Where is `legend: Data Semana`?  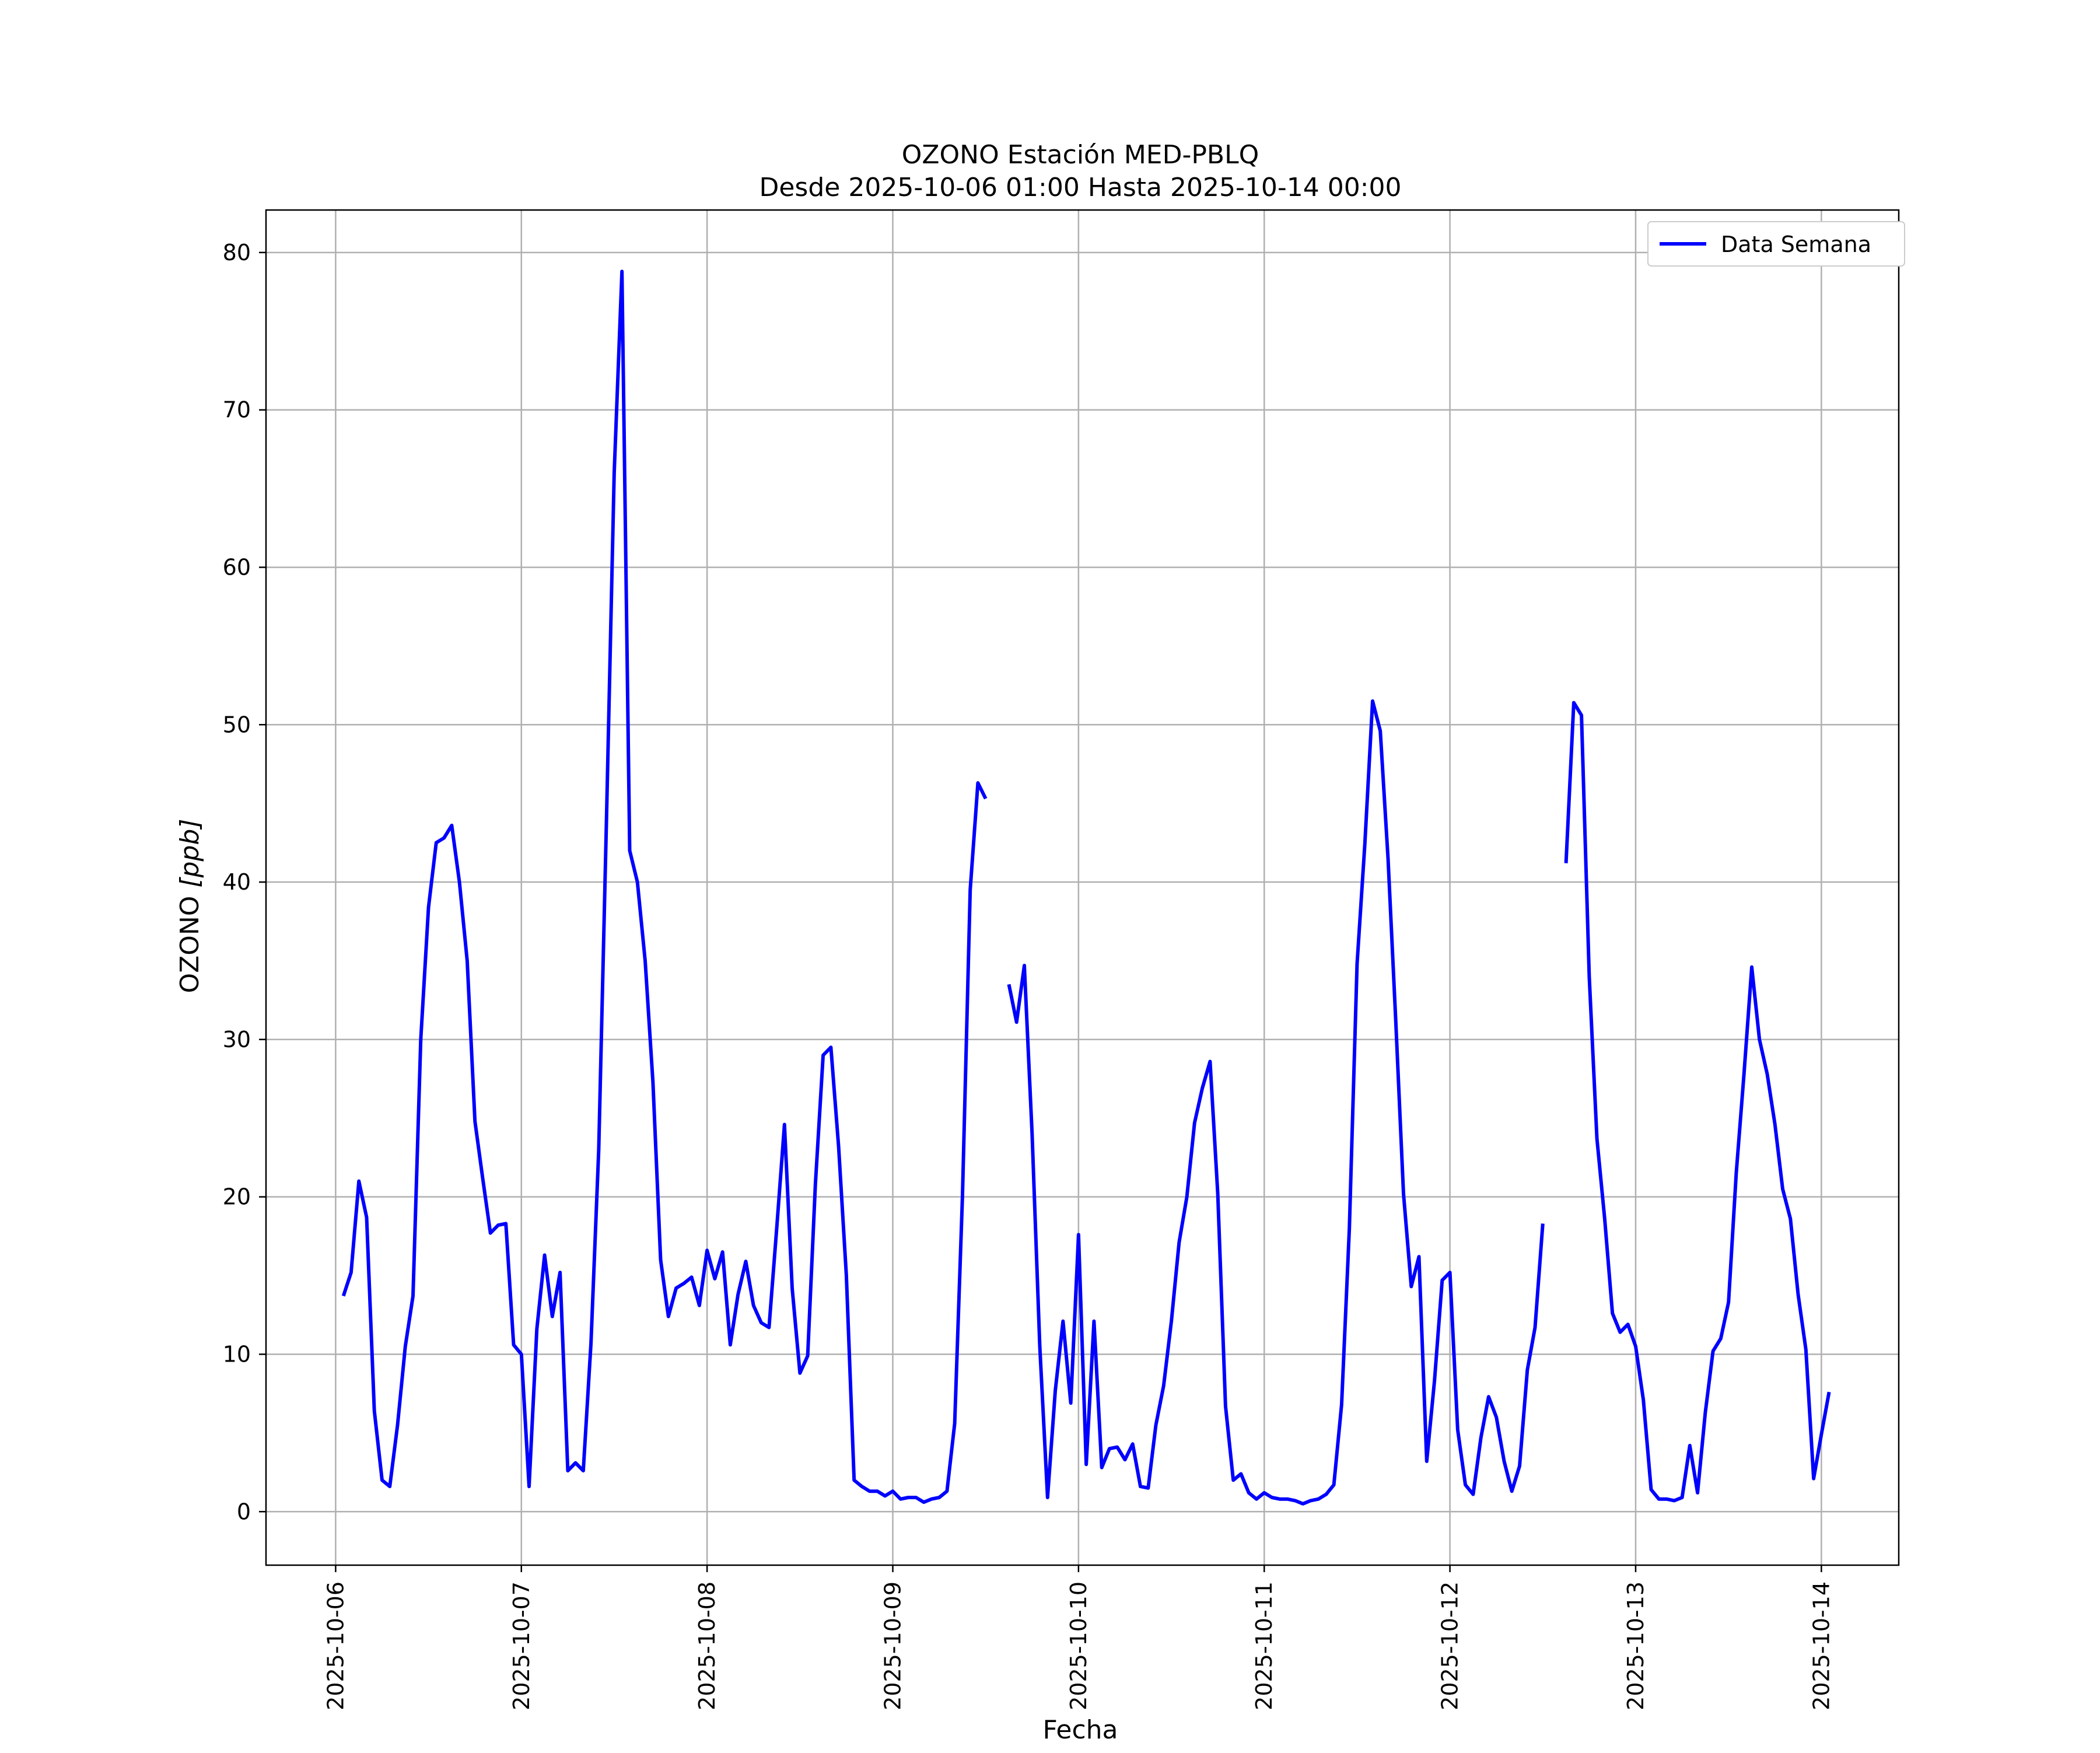 legend: Data Semana is located at coordinates (1776, 244).